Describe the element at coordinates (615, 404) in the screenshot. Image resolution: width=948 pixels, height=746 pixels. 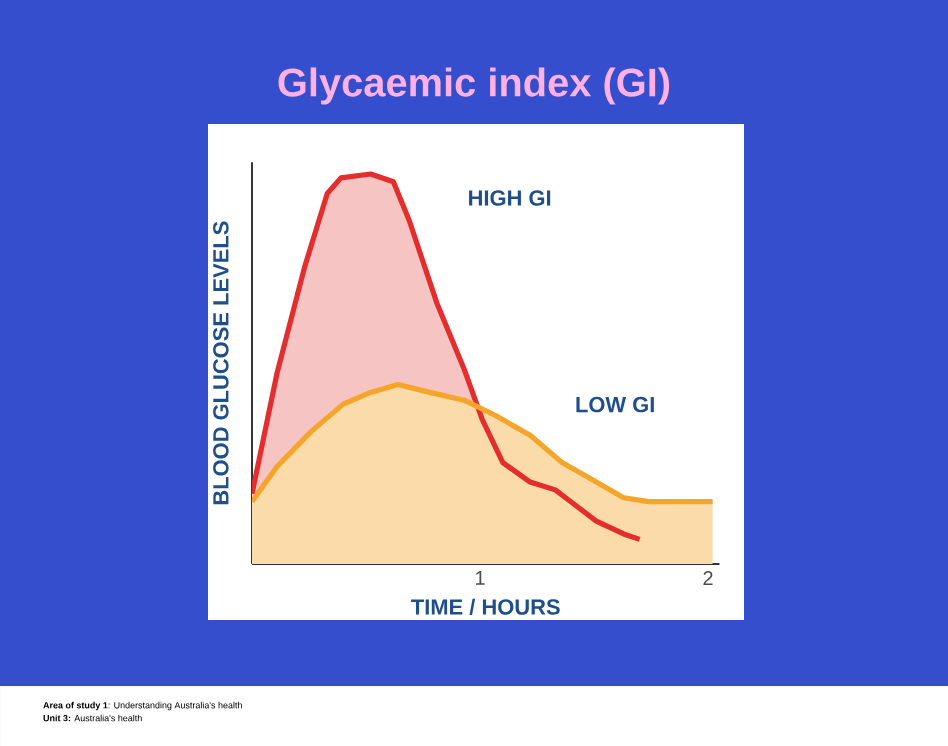
I see `text: LOW GI` at that location.